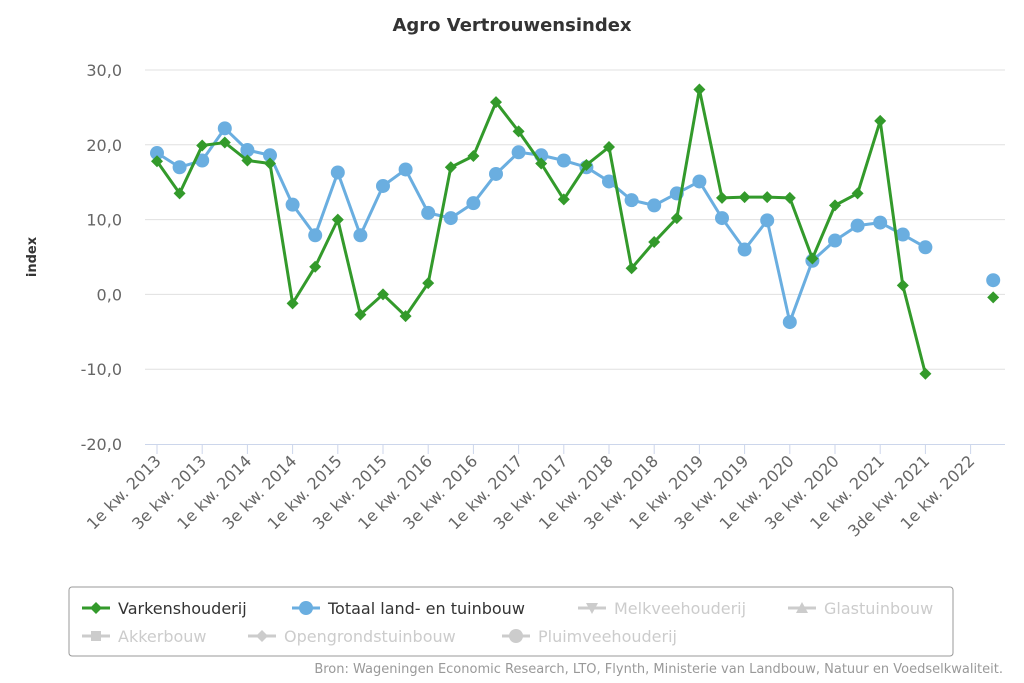 This screenshot has width=1024, height=683. What do you see at coordinates (164, 608) in the screenshot?
I see `legend-item-varkenshouderij: Varkenshouderij` at bounding box center [164, 608].